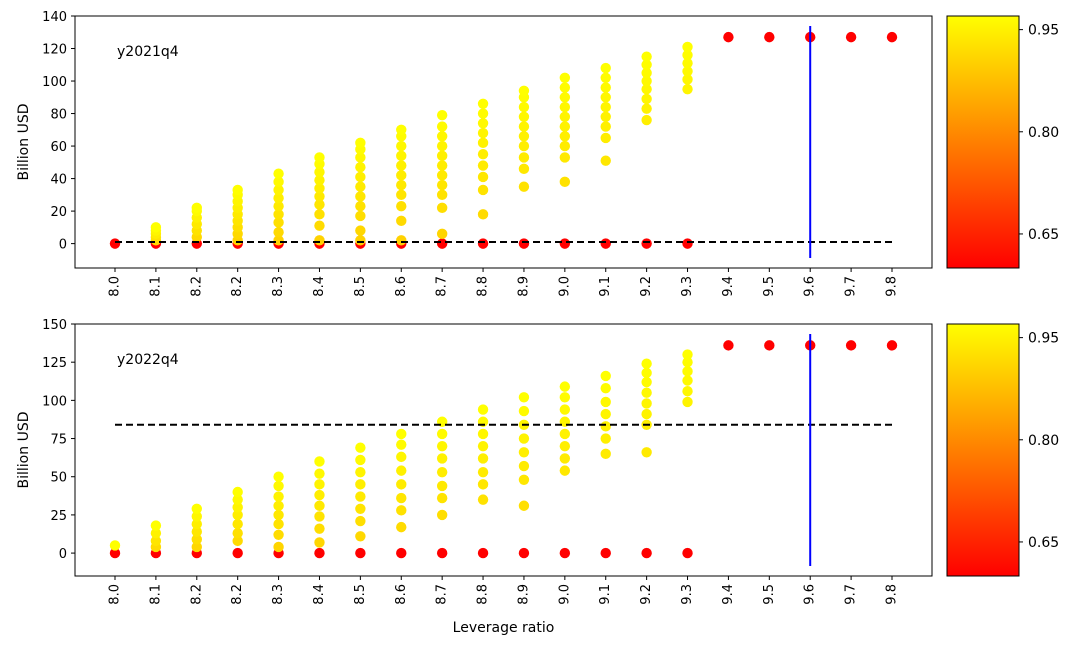 The image size is (1080, 648). What do you see at coordinates (63, 554) in the screenshot?
I see `y-tick-label: 0` at bounding box center [63, 554].